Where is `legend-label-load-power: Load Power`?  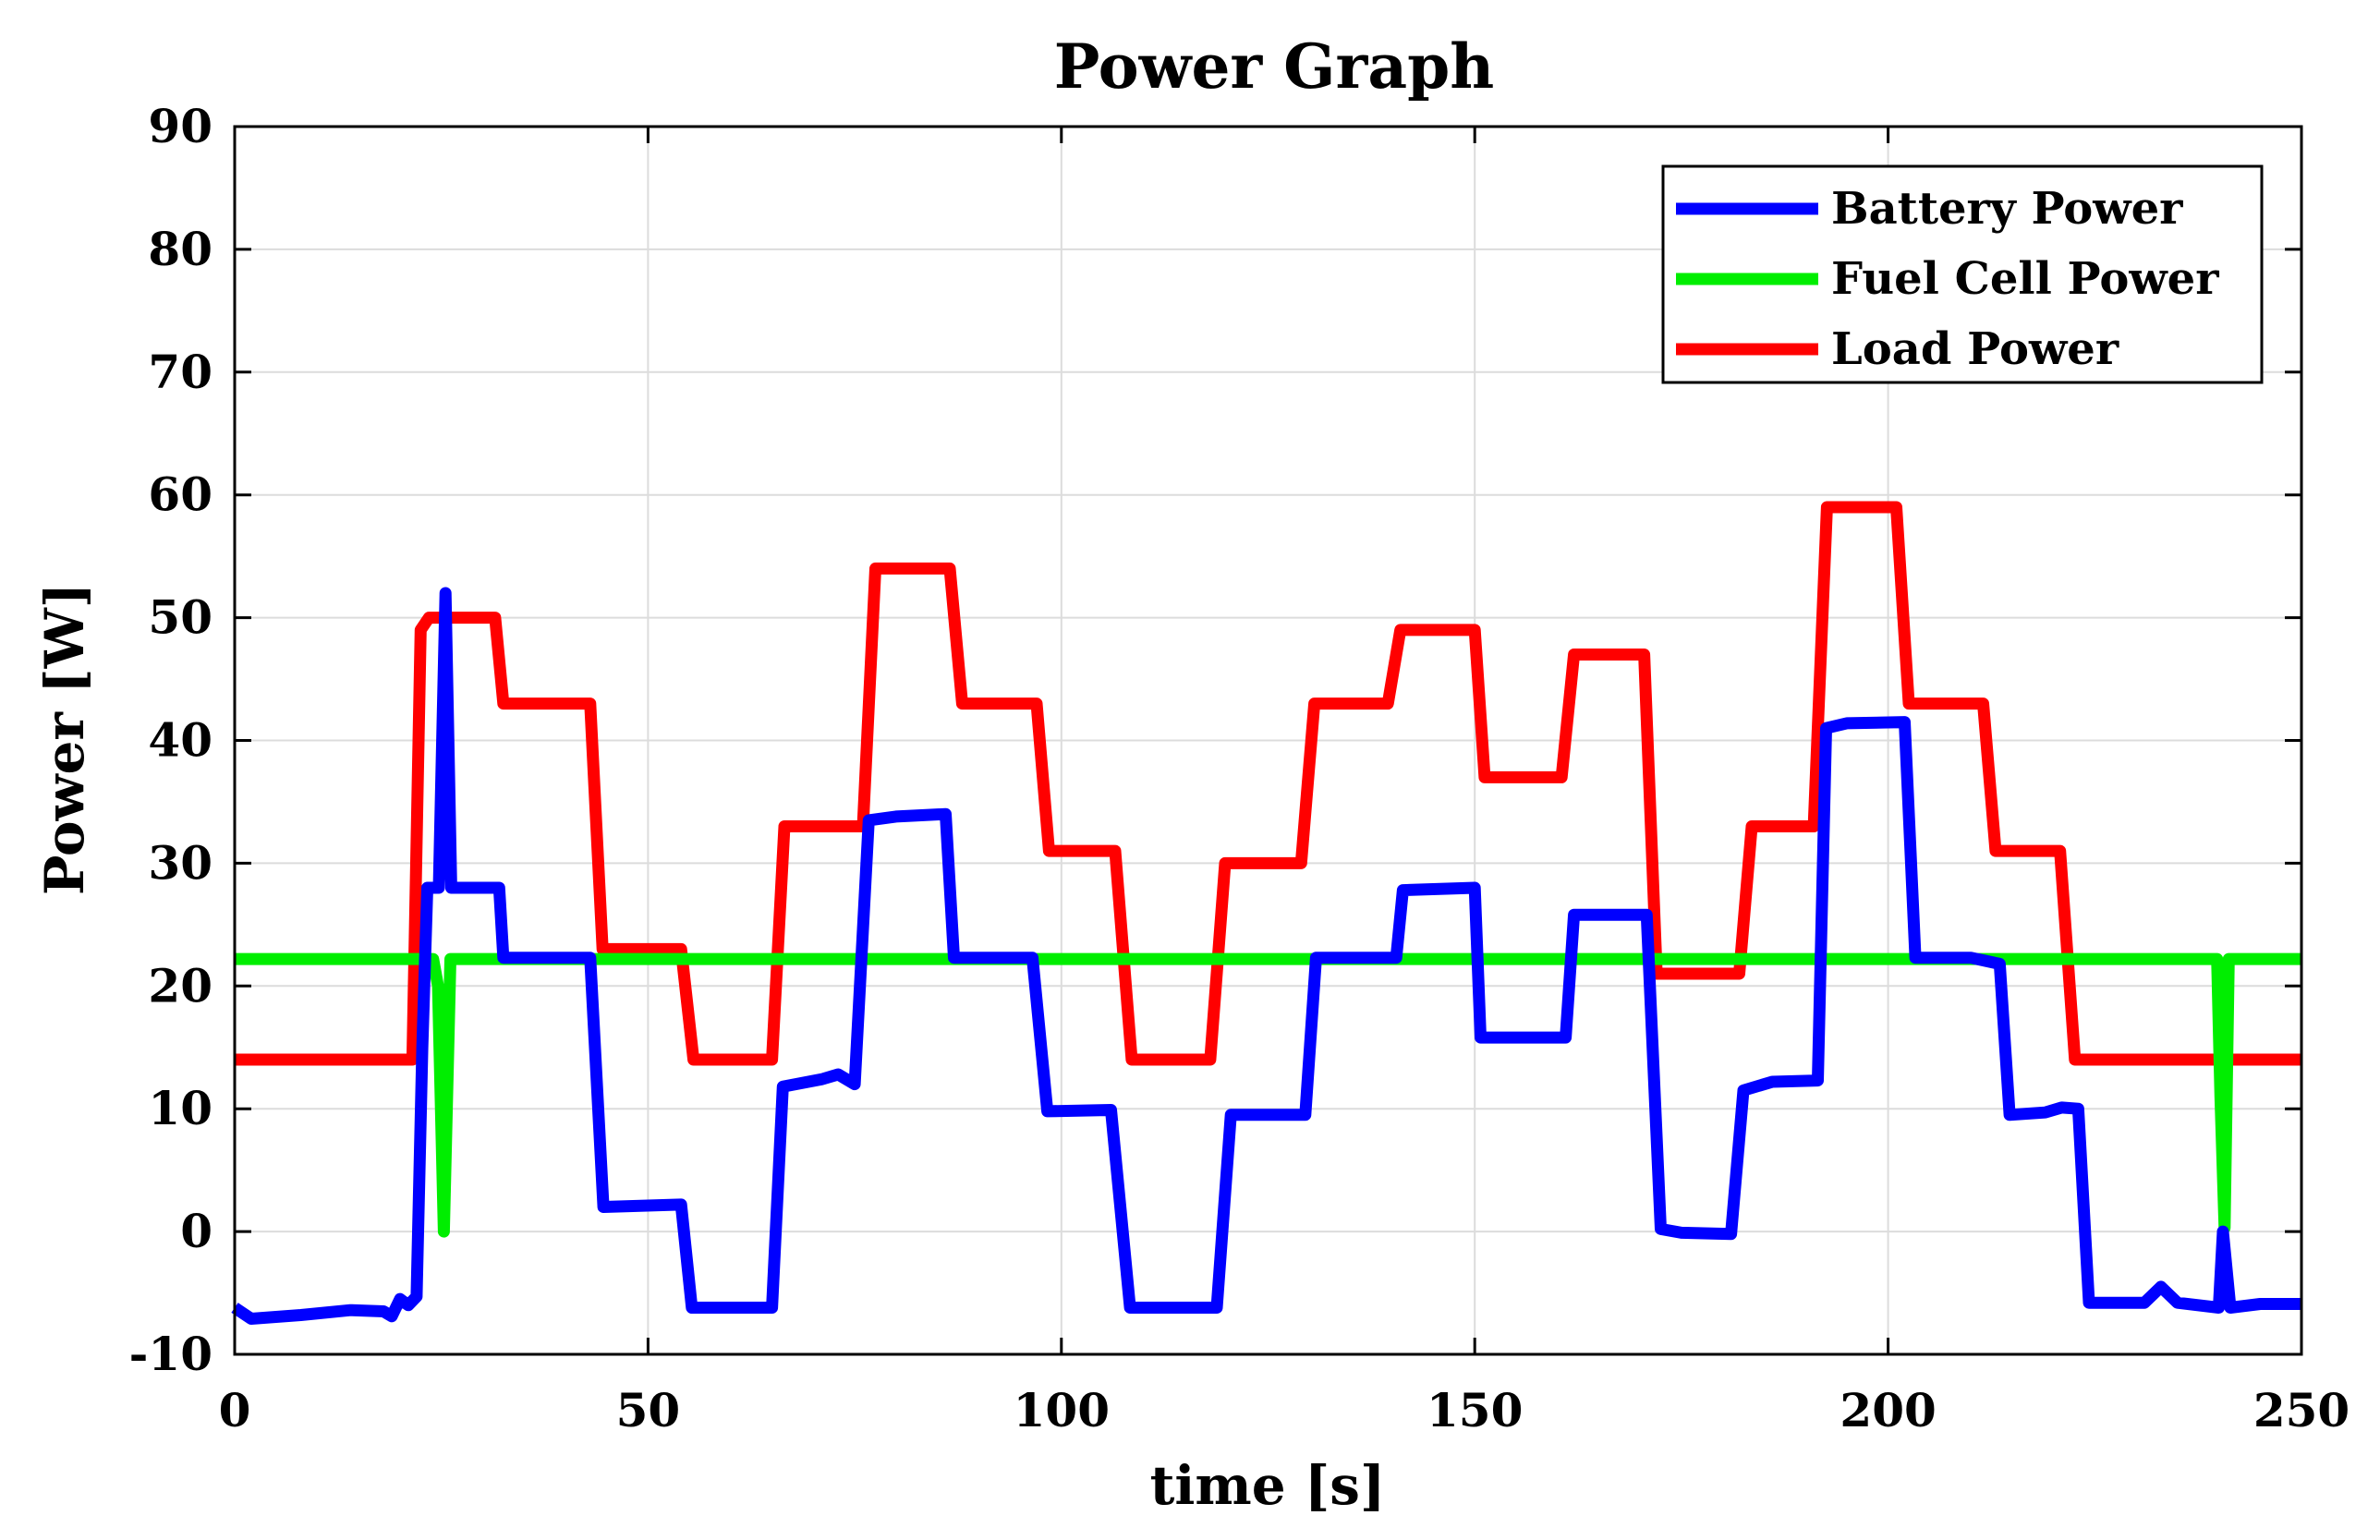
legend-label-load-power: Load Power is located at coordinates (1975, 349).